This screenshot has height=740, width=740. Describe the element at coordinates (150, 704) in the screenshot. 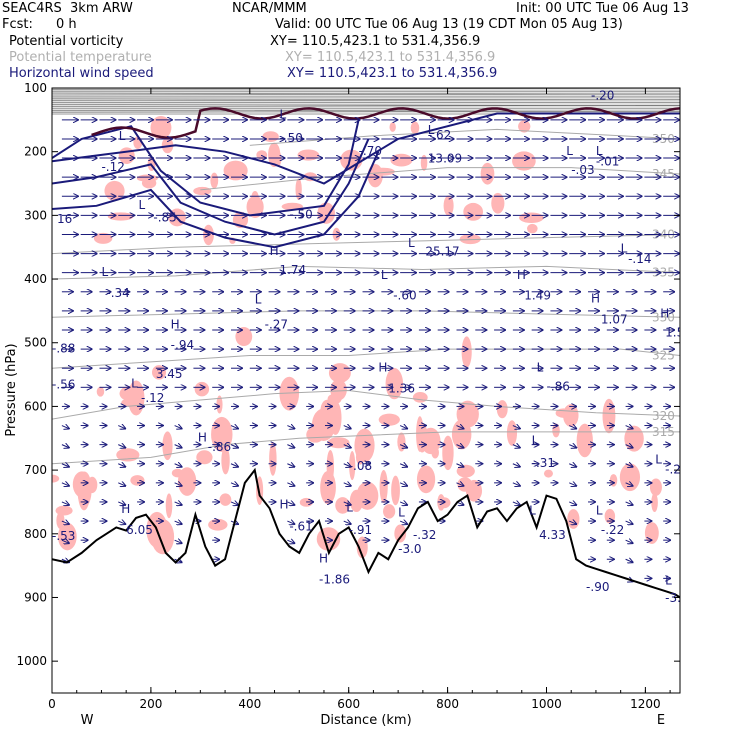

I see `x-tick-label: 200` at that location.